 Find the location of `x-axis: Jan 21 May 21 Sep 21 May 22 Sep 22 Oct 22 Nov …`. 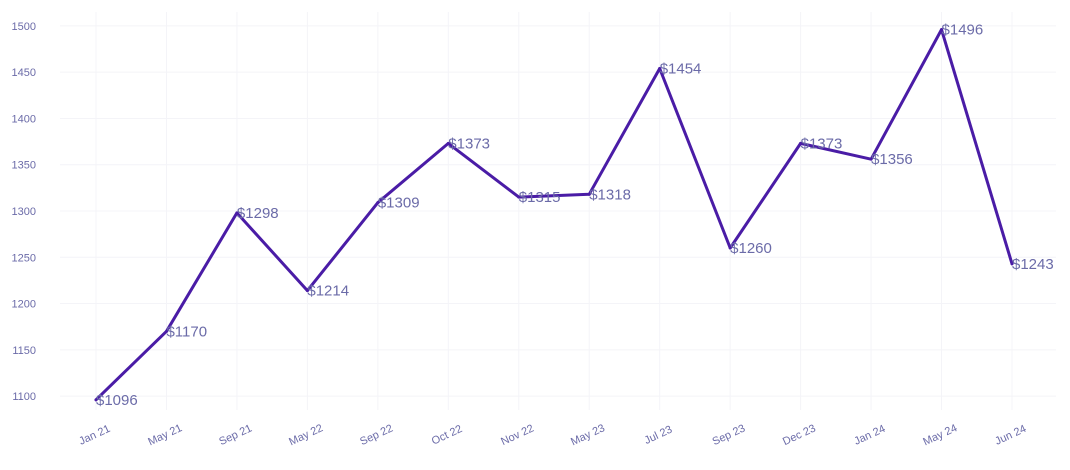

x-axis: Jan 21 May 21 Sep 21 May 22 Sep 22 Oct 22 Nov … is located at coordinates (552, 435).